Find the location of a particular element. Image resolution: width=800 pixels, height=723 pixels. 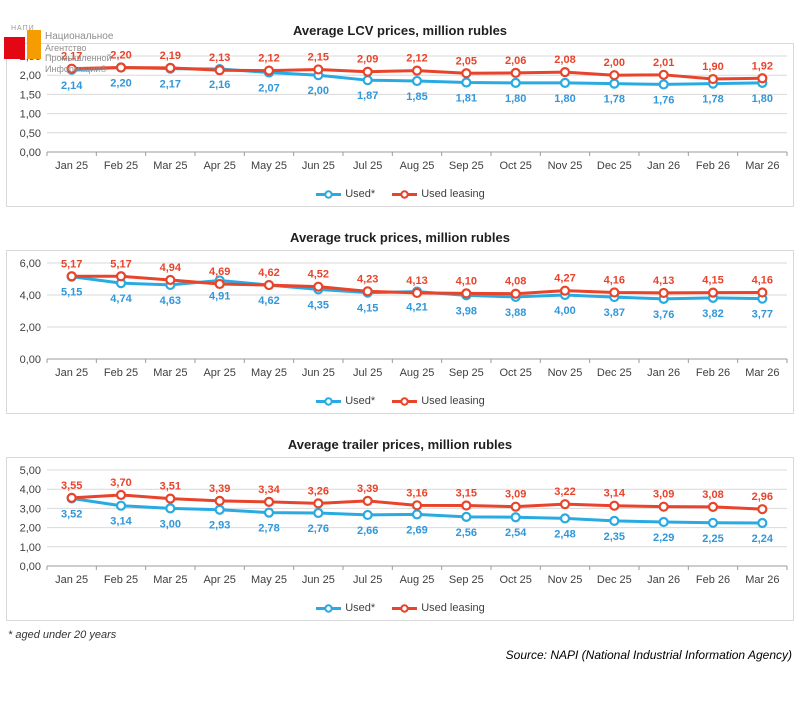

data-point-label: 5,17 is located at coordinates (71, 264).